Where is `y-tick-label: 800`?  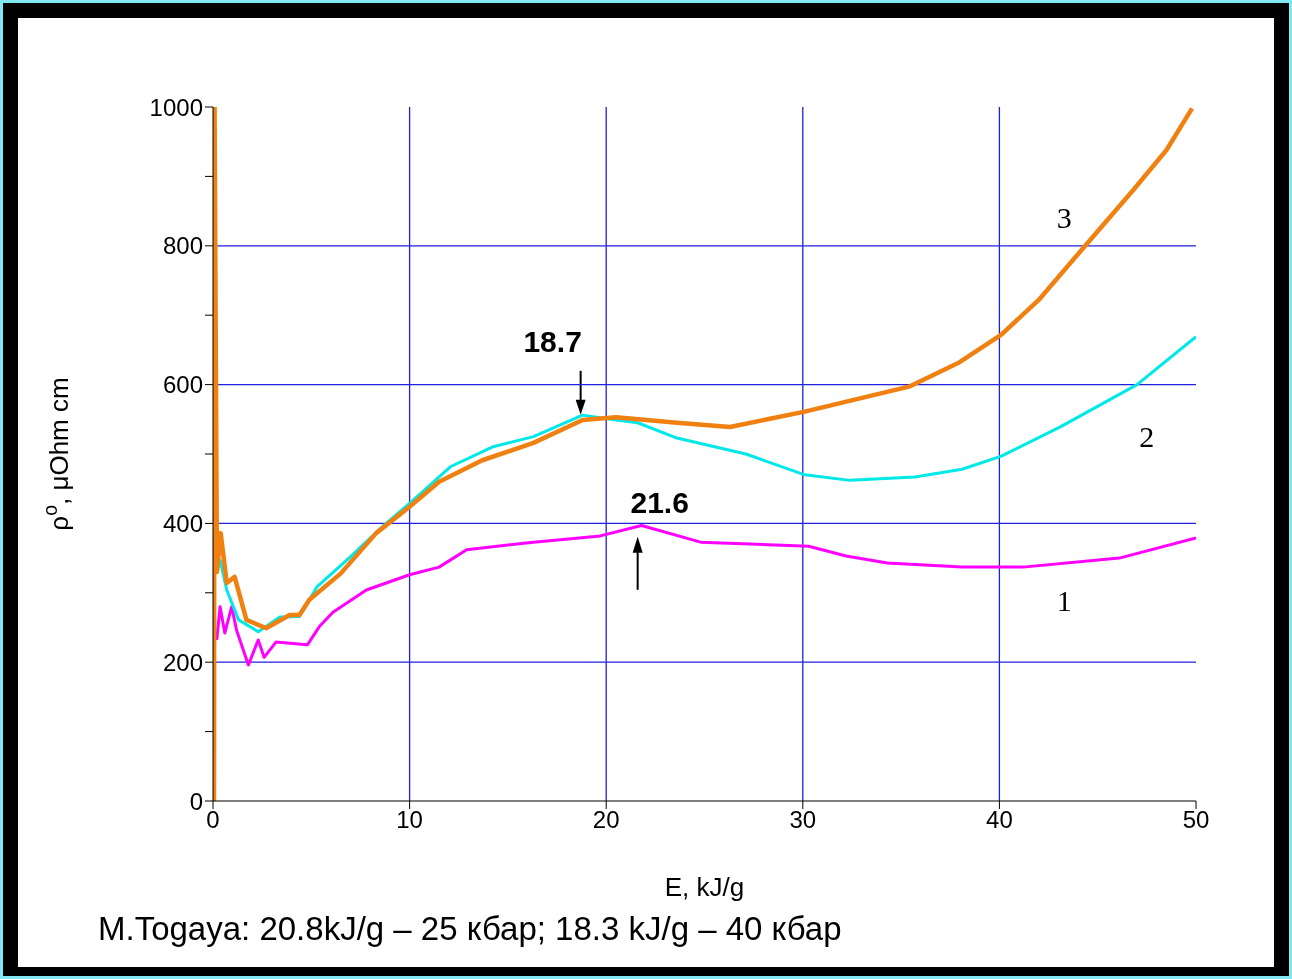 y-tick-label: 800 is located at coordinates (182, 246).